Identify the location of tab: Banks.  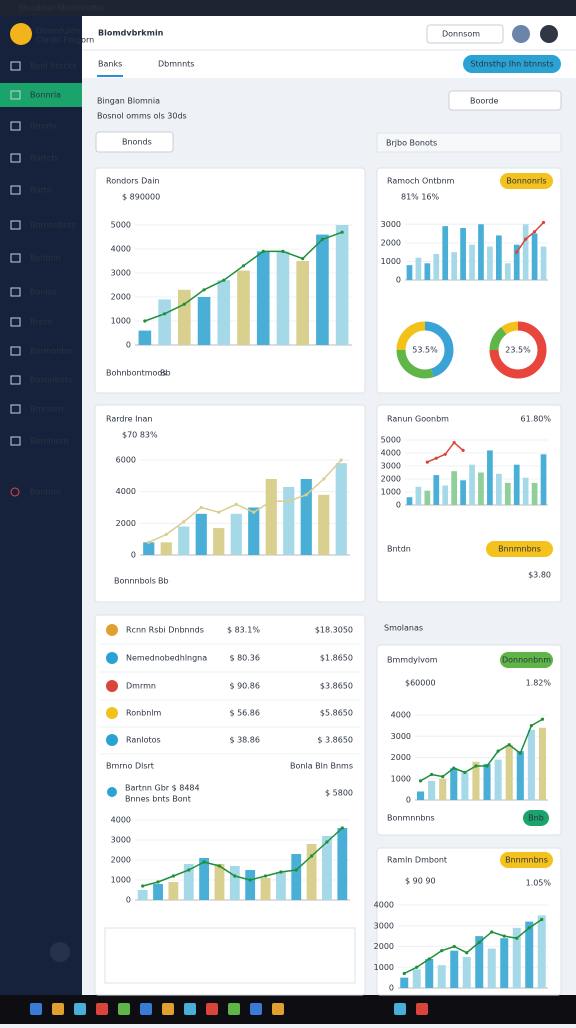
(110, 64).